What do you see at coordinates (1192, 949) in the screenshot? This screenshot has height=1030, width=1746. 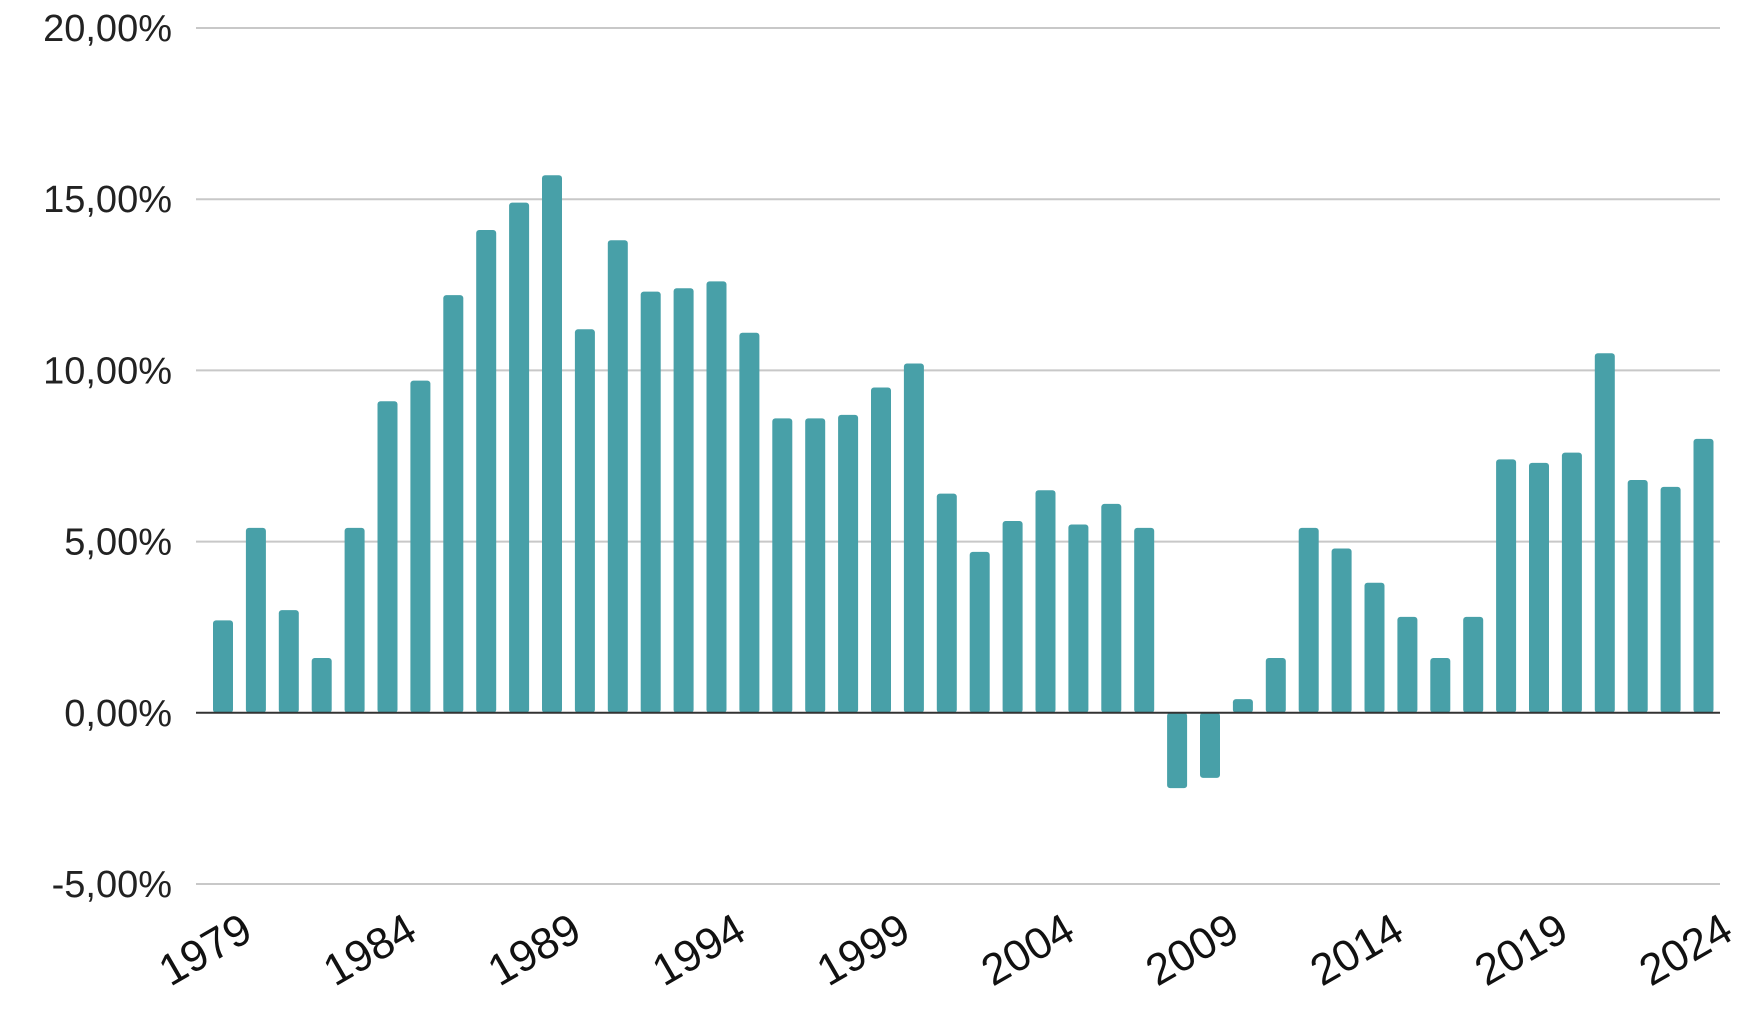 I see `x-tick-label: 2009` at bounding box center [1192, 949].